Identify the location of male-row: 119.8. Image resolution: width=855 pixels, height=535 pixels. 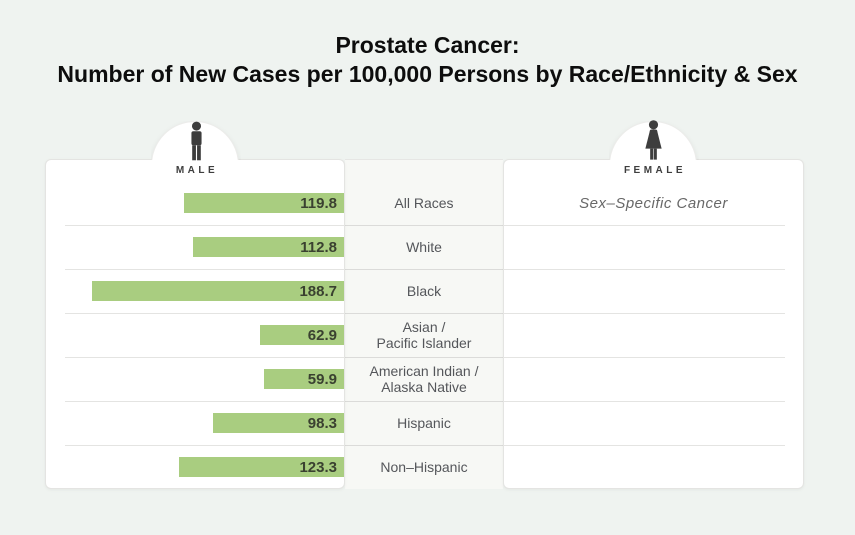
(195, 203).